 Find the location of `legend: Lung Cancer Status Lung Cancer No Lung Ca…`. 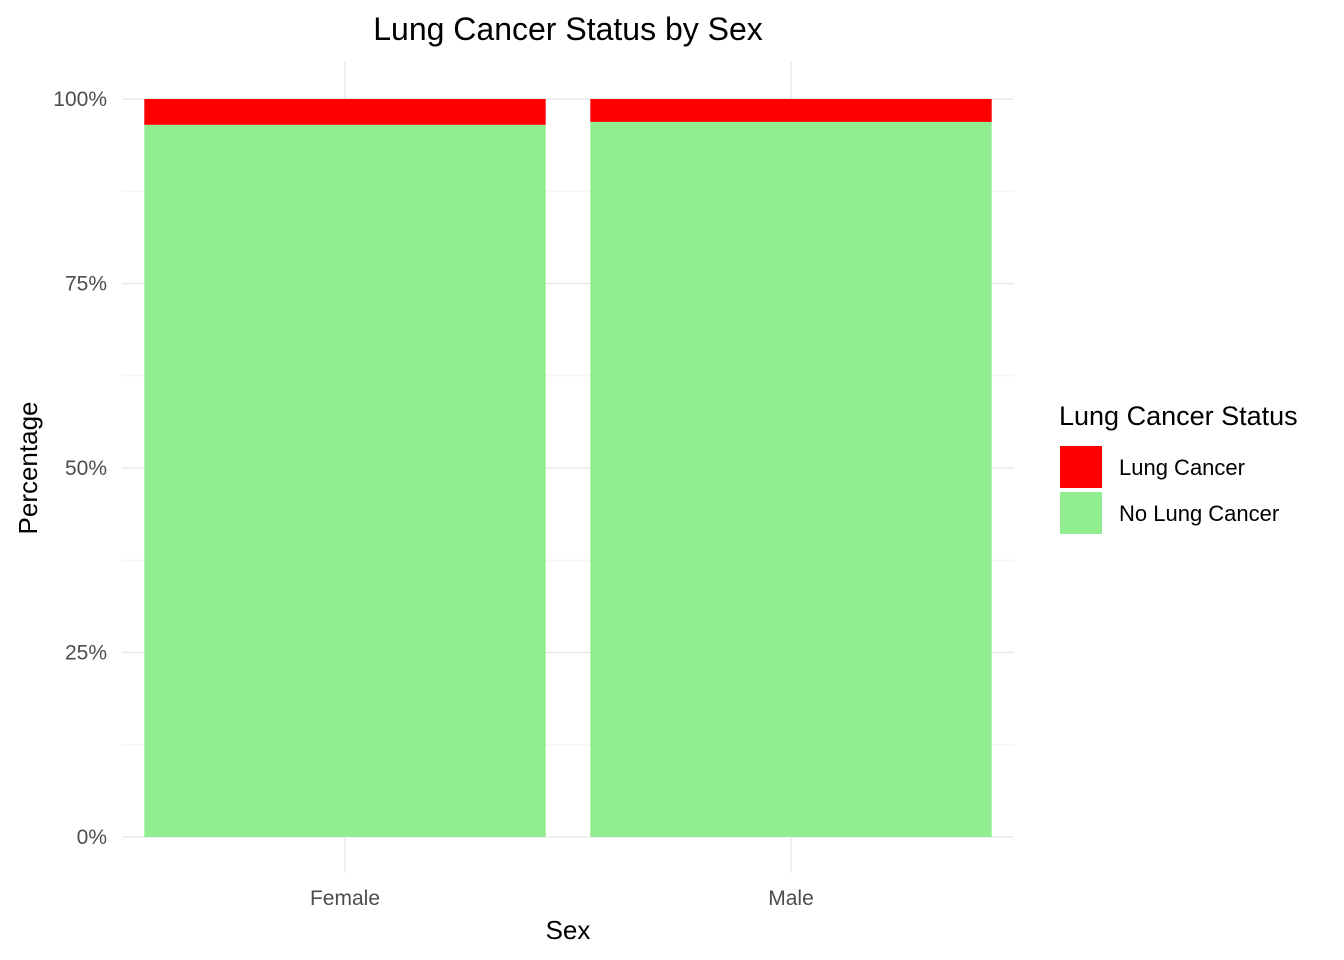

legend: Lung Cancer Status Lung Cancer No Lung Ca… is located at coordinates (1178, 467).